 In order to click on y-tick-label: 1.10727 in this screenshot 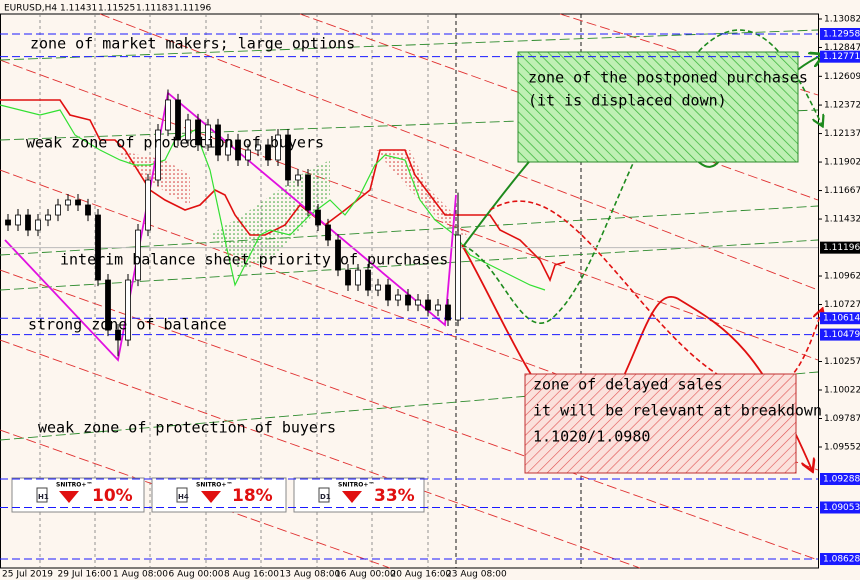, I will do `click(842, 305)`.